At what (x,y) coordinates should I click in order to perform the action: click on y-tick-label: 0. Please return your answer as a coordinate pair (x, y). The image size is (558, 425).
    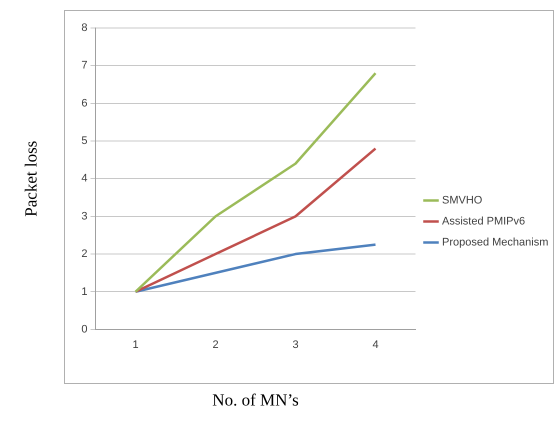
    Looking at the image, I should click on (84, 329).